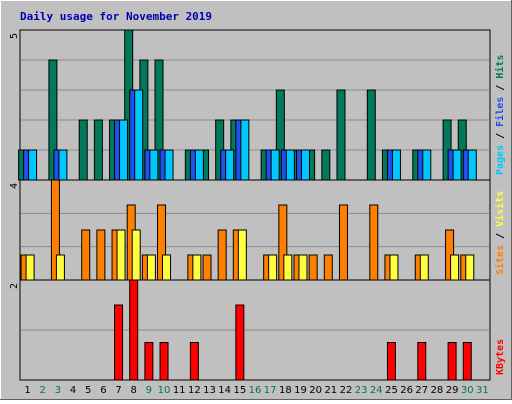 This screenshot has width=512, height=404. What do you see at coordinates (88, 390) in the screenshot?
I see `x-tick-day-5: 5` at bounding box center [88, 390].